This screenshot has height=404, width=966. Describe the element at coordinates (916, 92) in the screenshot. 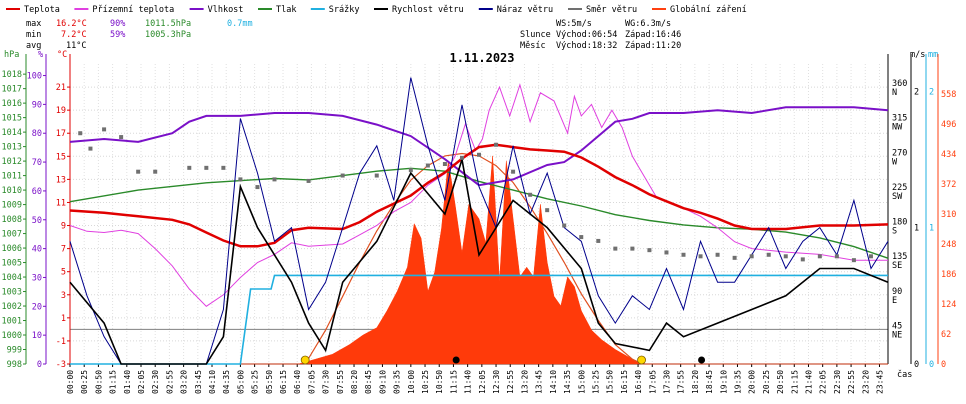

I see `wind-tick-label: 2` at that location.